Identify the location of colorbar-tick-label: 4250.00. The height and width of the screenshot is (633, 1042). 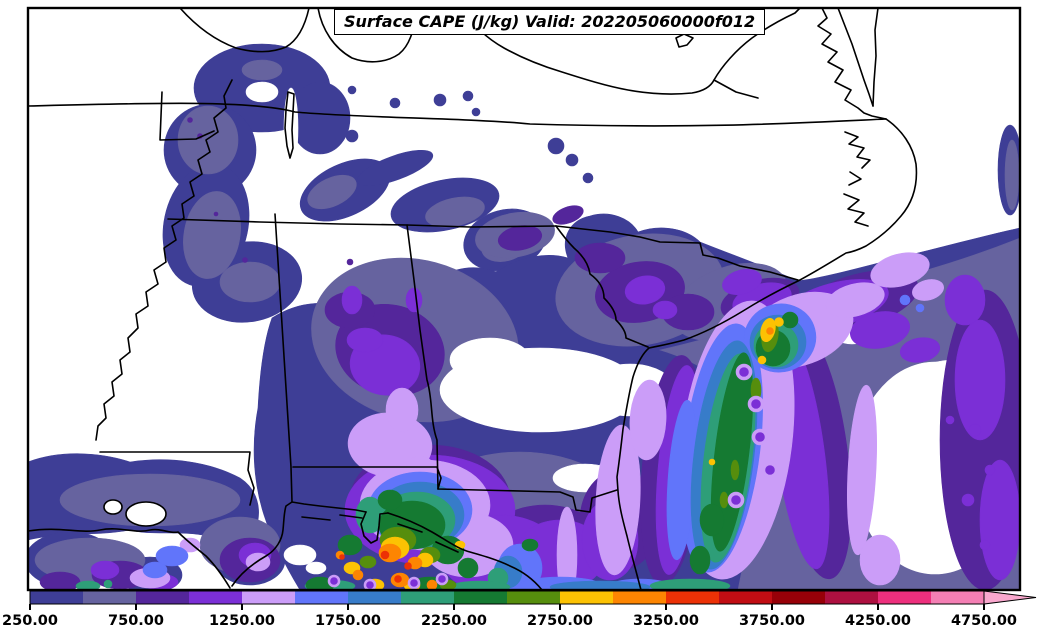
(878, 621).